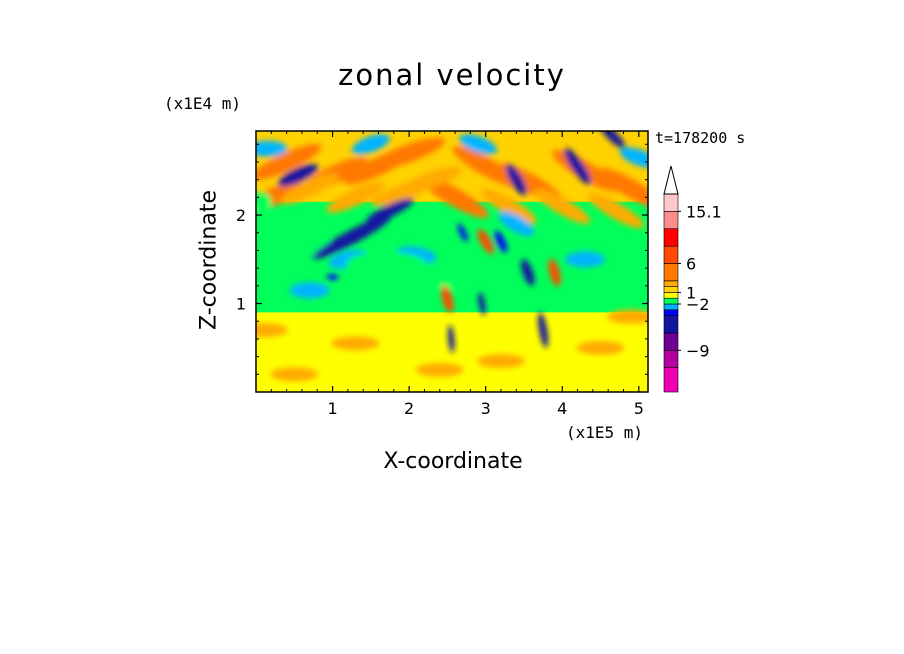  What do you see at coordinates (692, 279) in the screenshot?
I see `colorbar: 15.1 6 1−2 −9` at bounding box center [692, 279].